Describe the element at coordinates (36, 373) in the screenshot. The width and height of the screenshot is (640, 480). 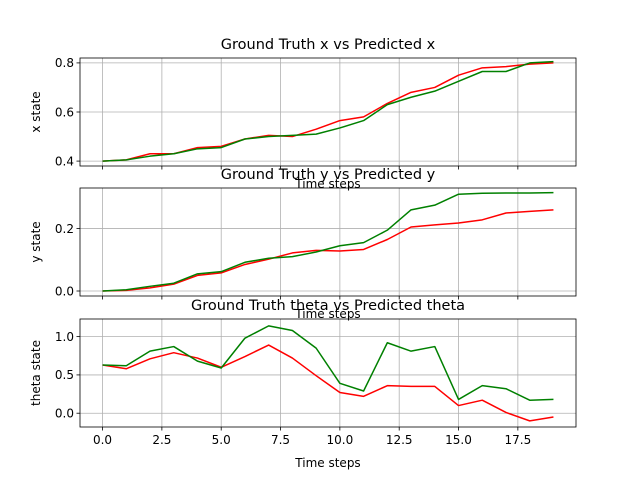
I see `y-axis-label: theta state` at that location.